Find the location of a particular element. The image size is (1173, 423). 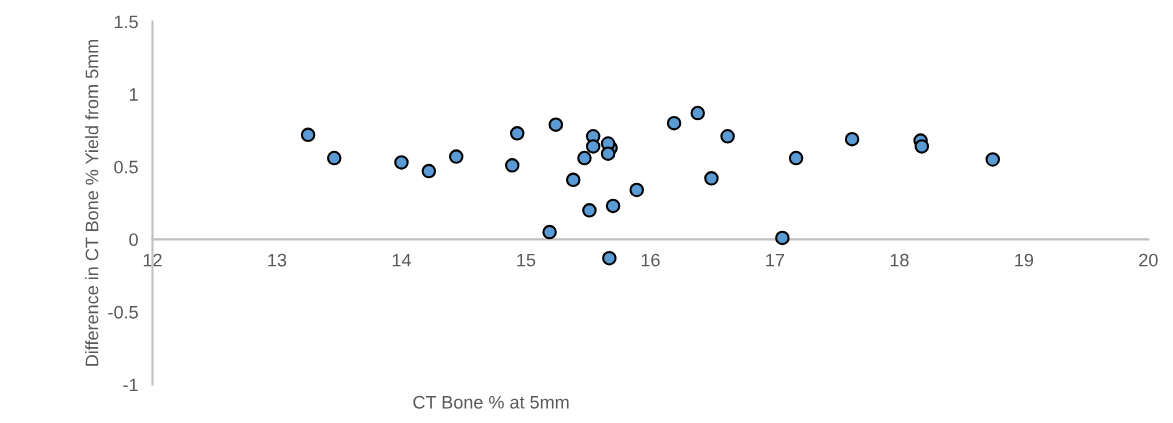

x-tick-label: 20 is located at coordinates (1148, 260).